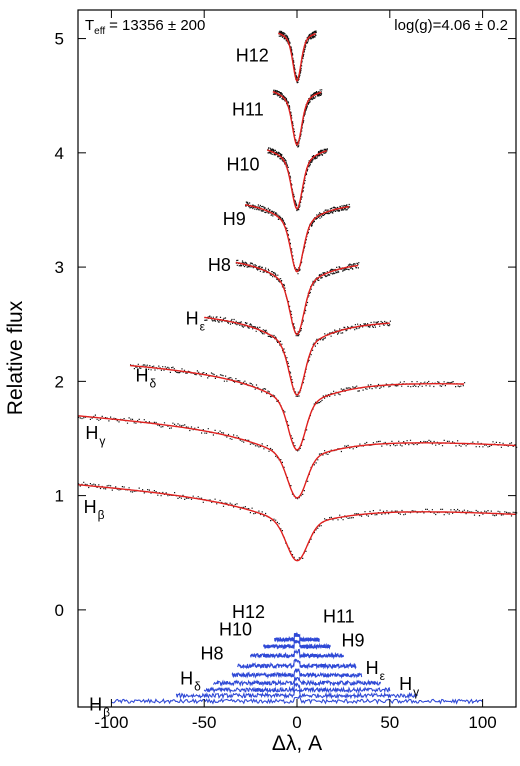  What do you see at coordinates (297, 743) in the screenshot?
I see `x-axis-label: Δλ, A` at bounding box center [297, 743].